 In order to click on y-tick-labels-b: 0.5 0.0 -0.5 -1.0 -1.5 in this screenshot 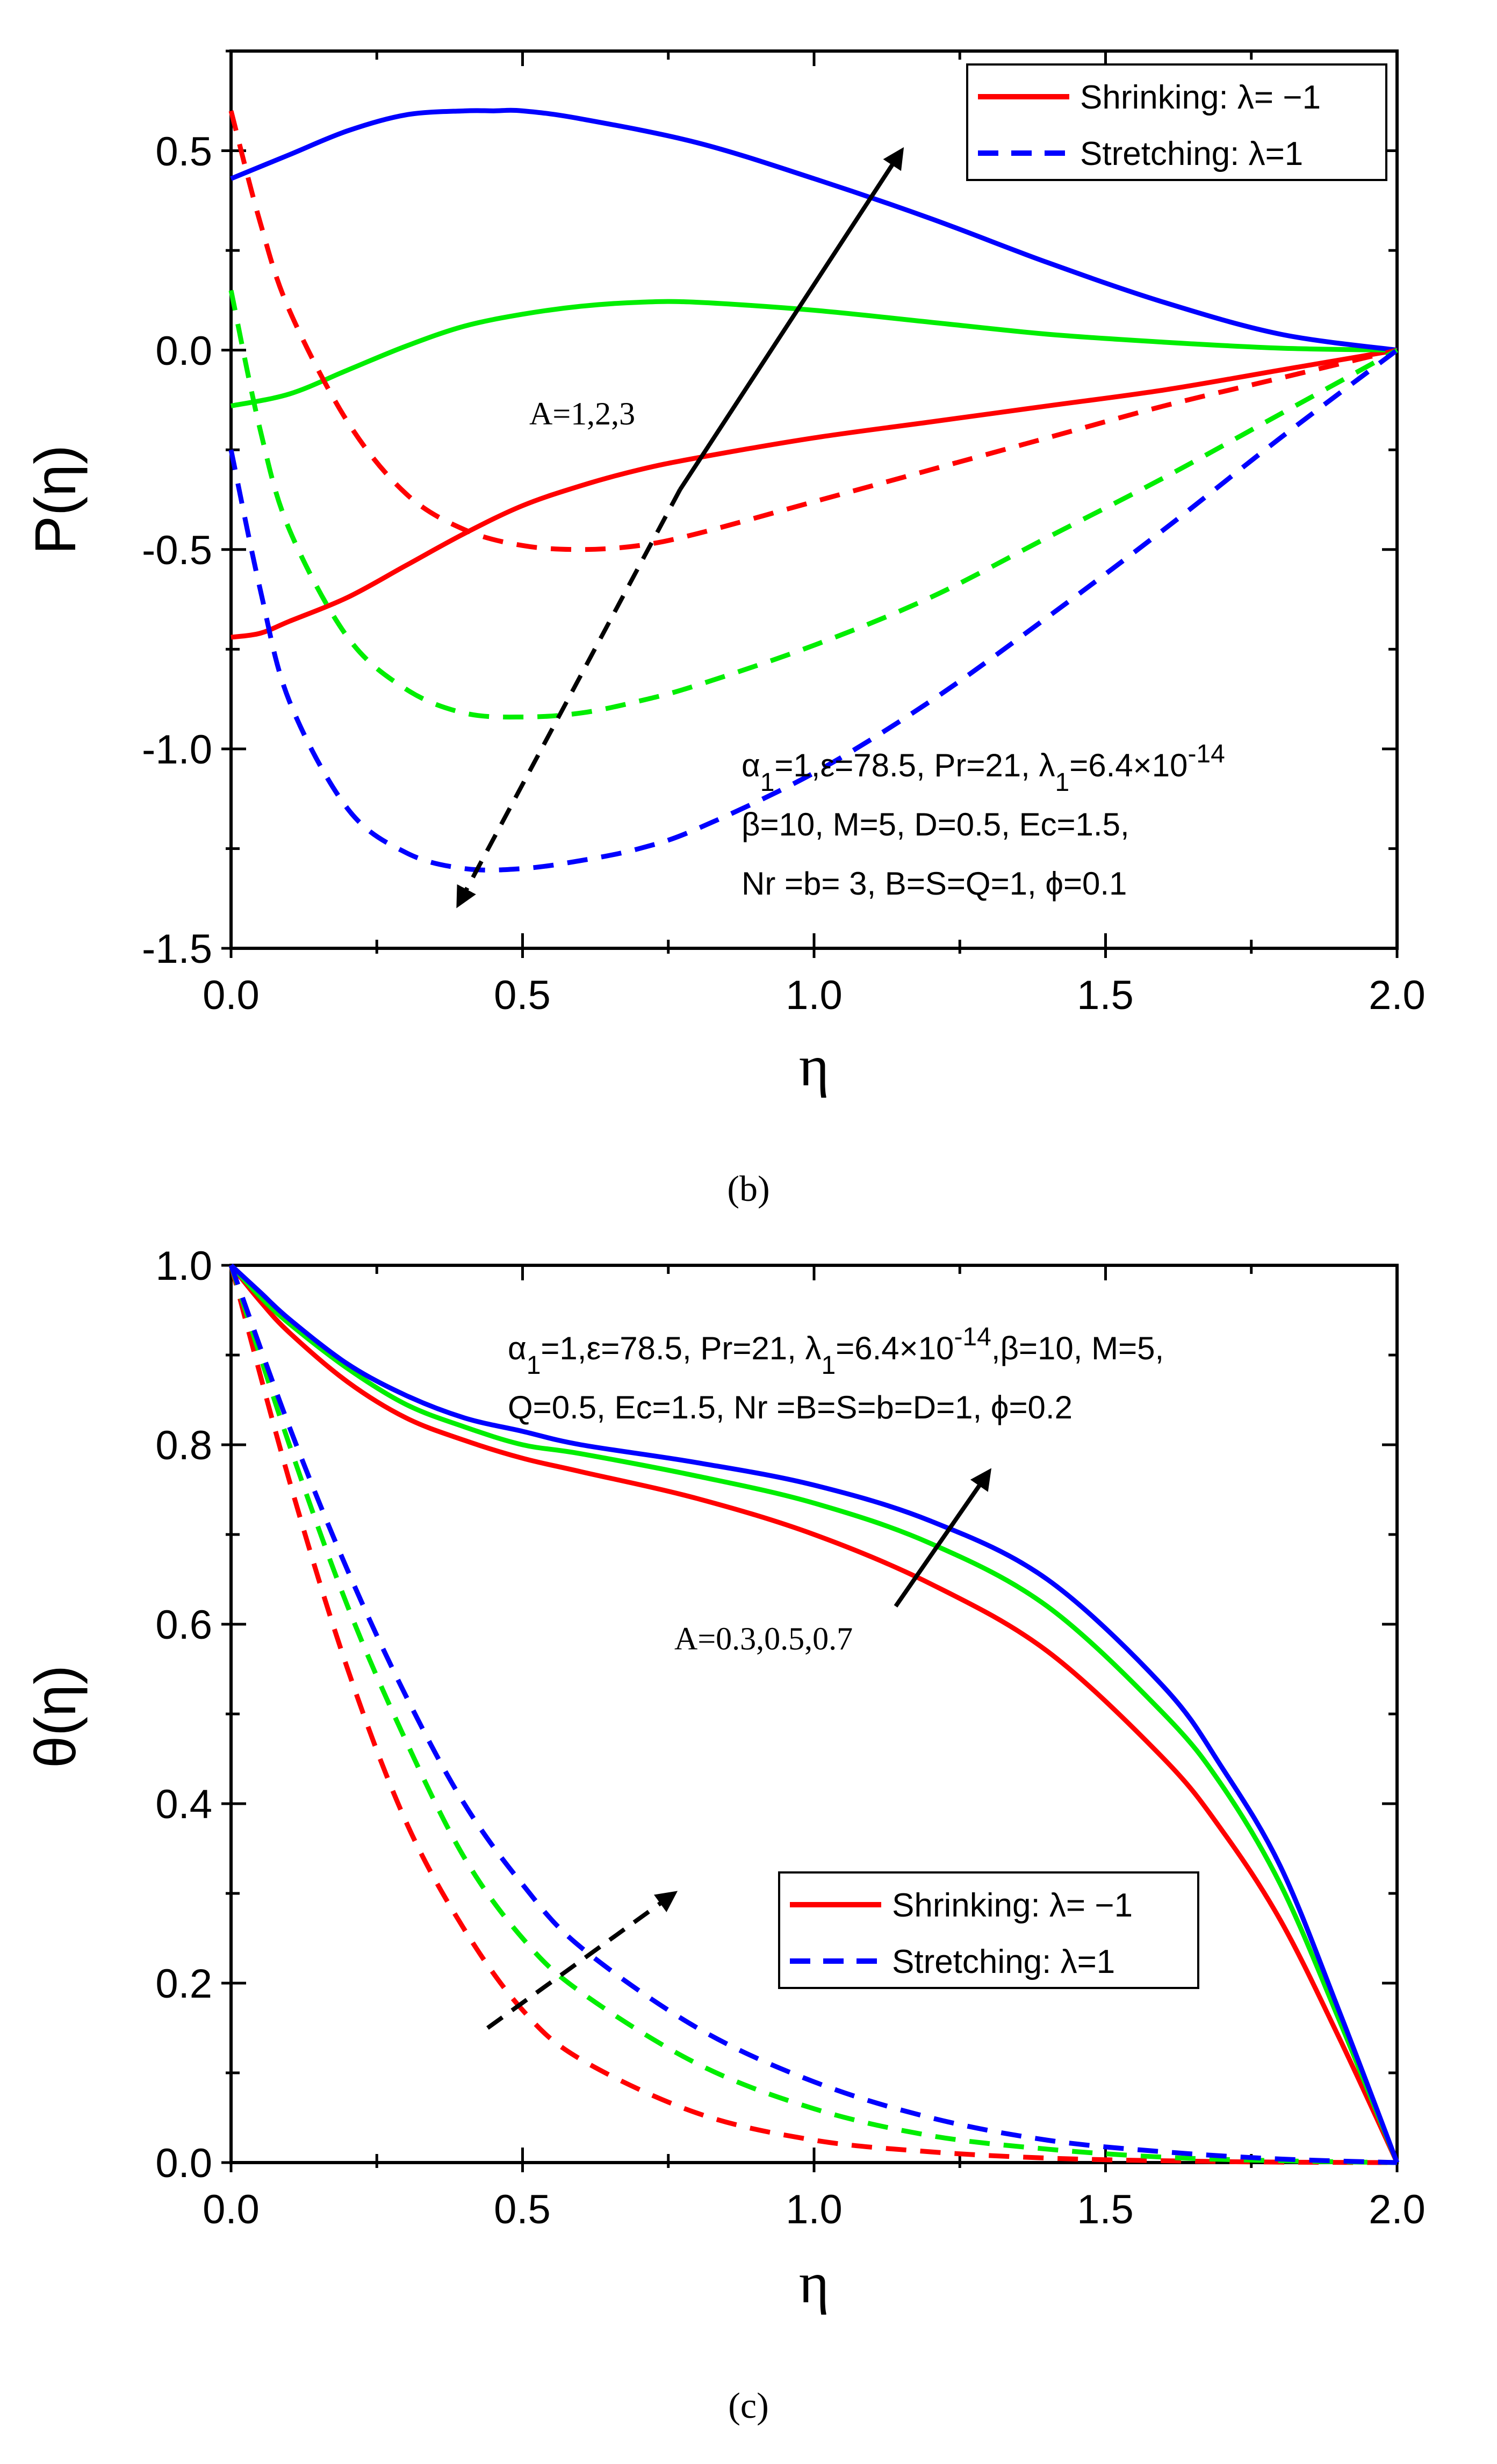, I will do `click(177, 550)`.